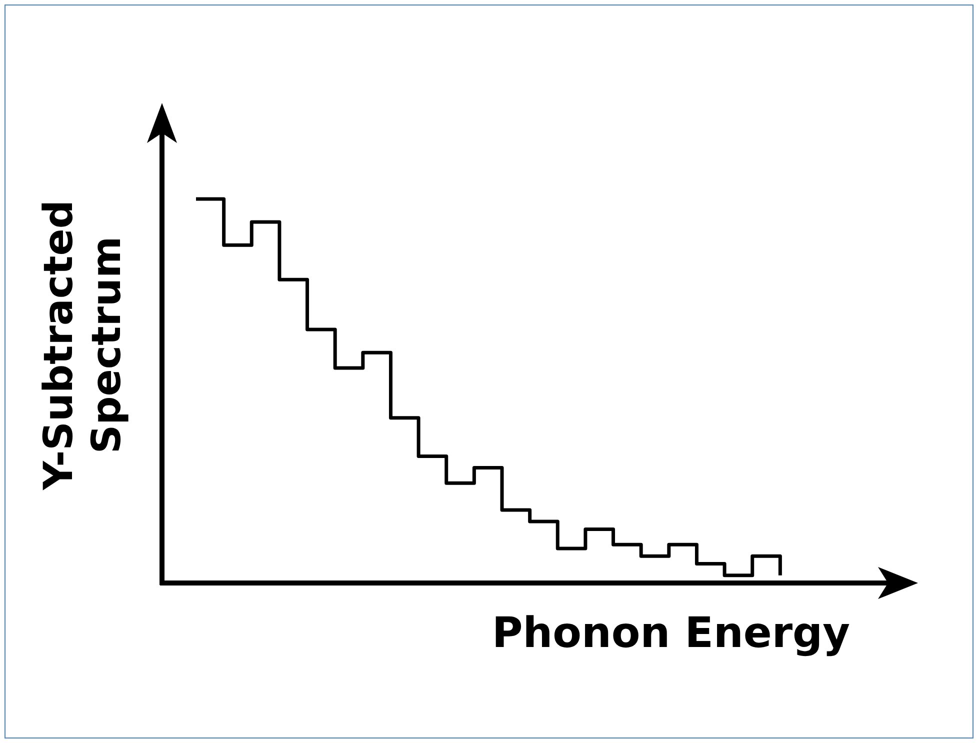  Describe the element at coordinates (671, 632) in the screenshot. I see `x-axis-title: Phonon Energy` at that location.